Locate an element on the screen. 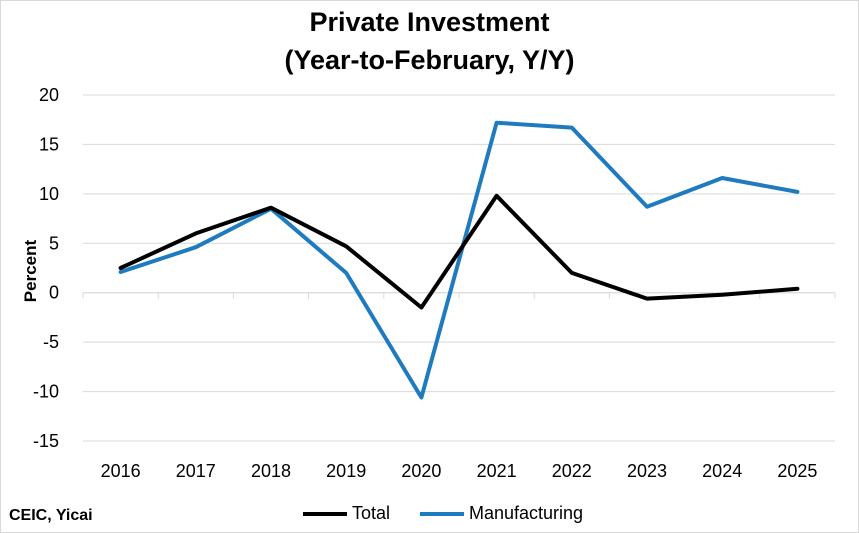 The image size is (859, 533). y-tick-label: -10 is located at coordinates (46, 392).